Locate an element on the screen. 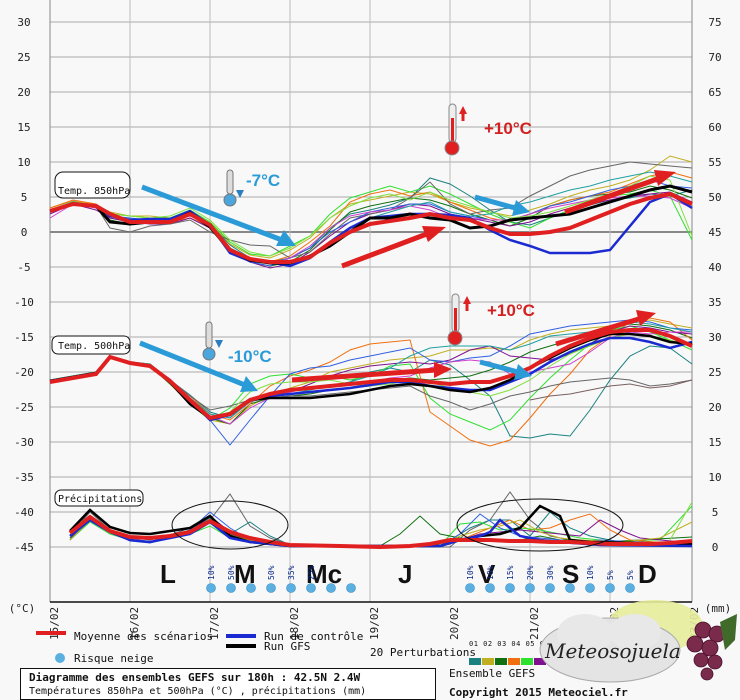 This screenshot has width=740, height=700. t850-cold-arrow is located at coordinates (218, 215).